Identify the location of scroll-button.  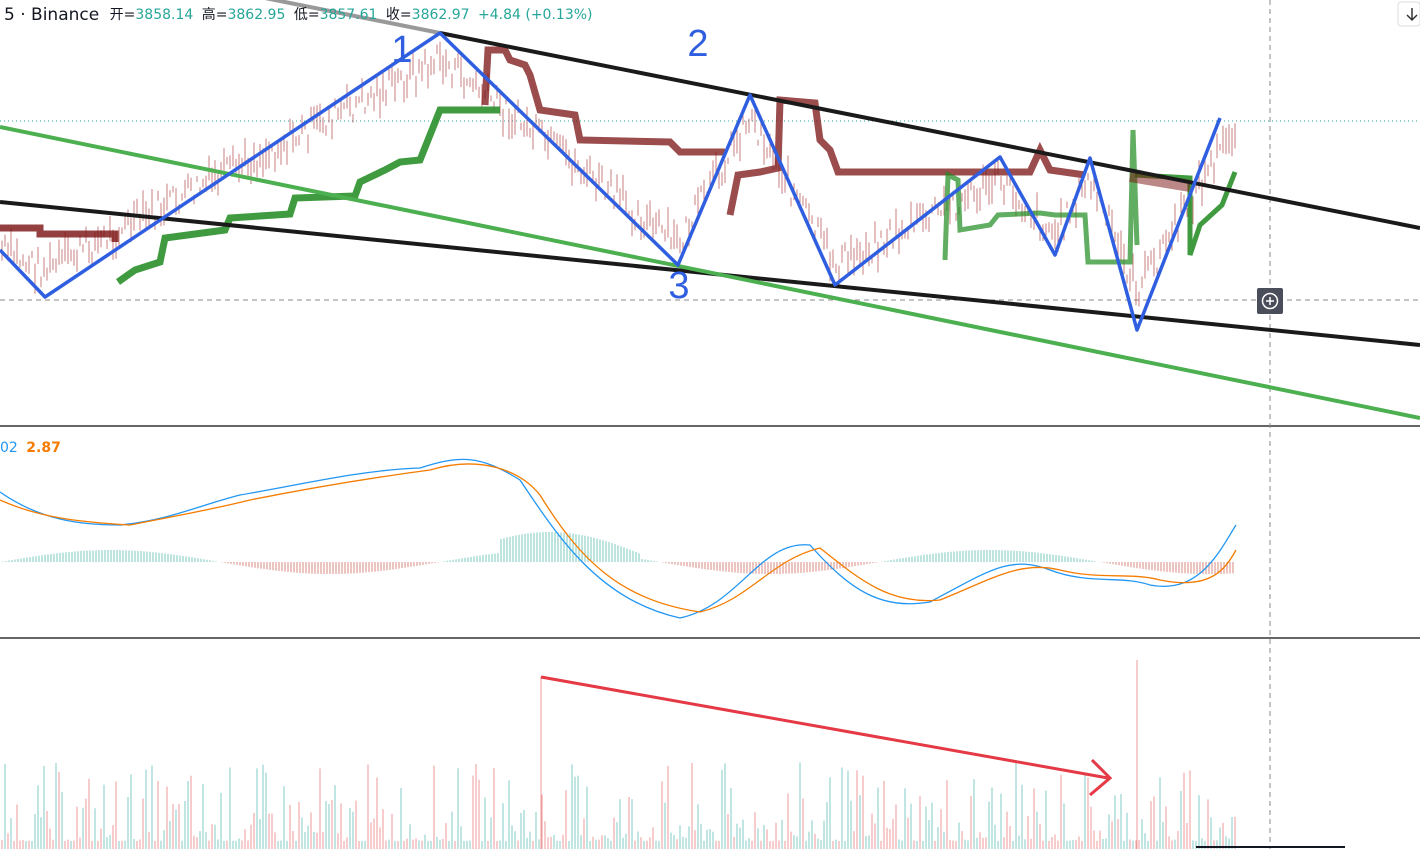
(1408, 14).